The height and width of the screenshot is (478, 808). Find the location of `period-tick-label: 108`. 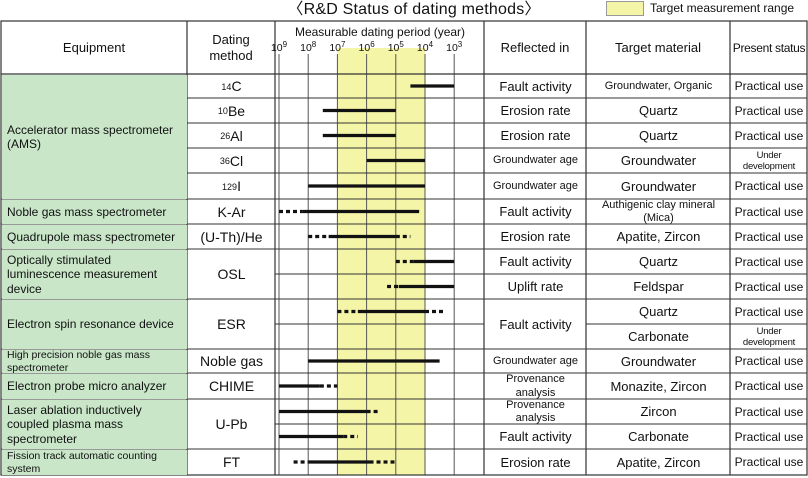

period-tick-label: 108 is located at coordinates (308, 48).